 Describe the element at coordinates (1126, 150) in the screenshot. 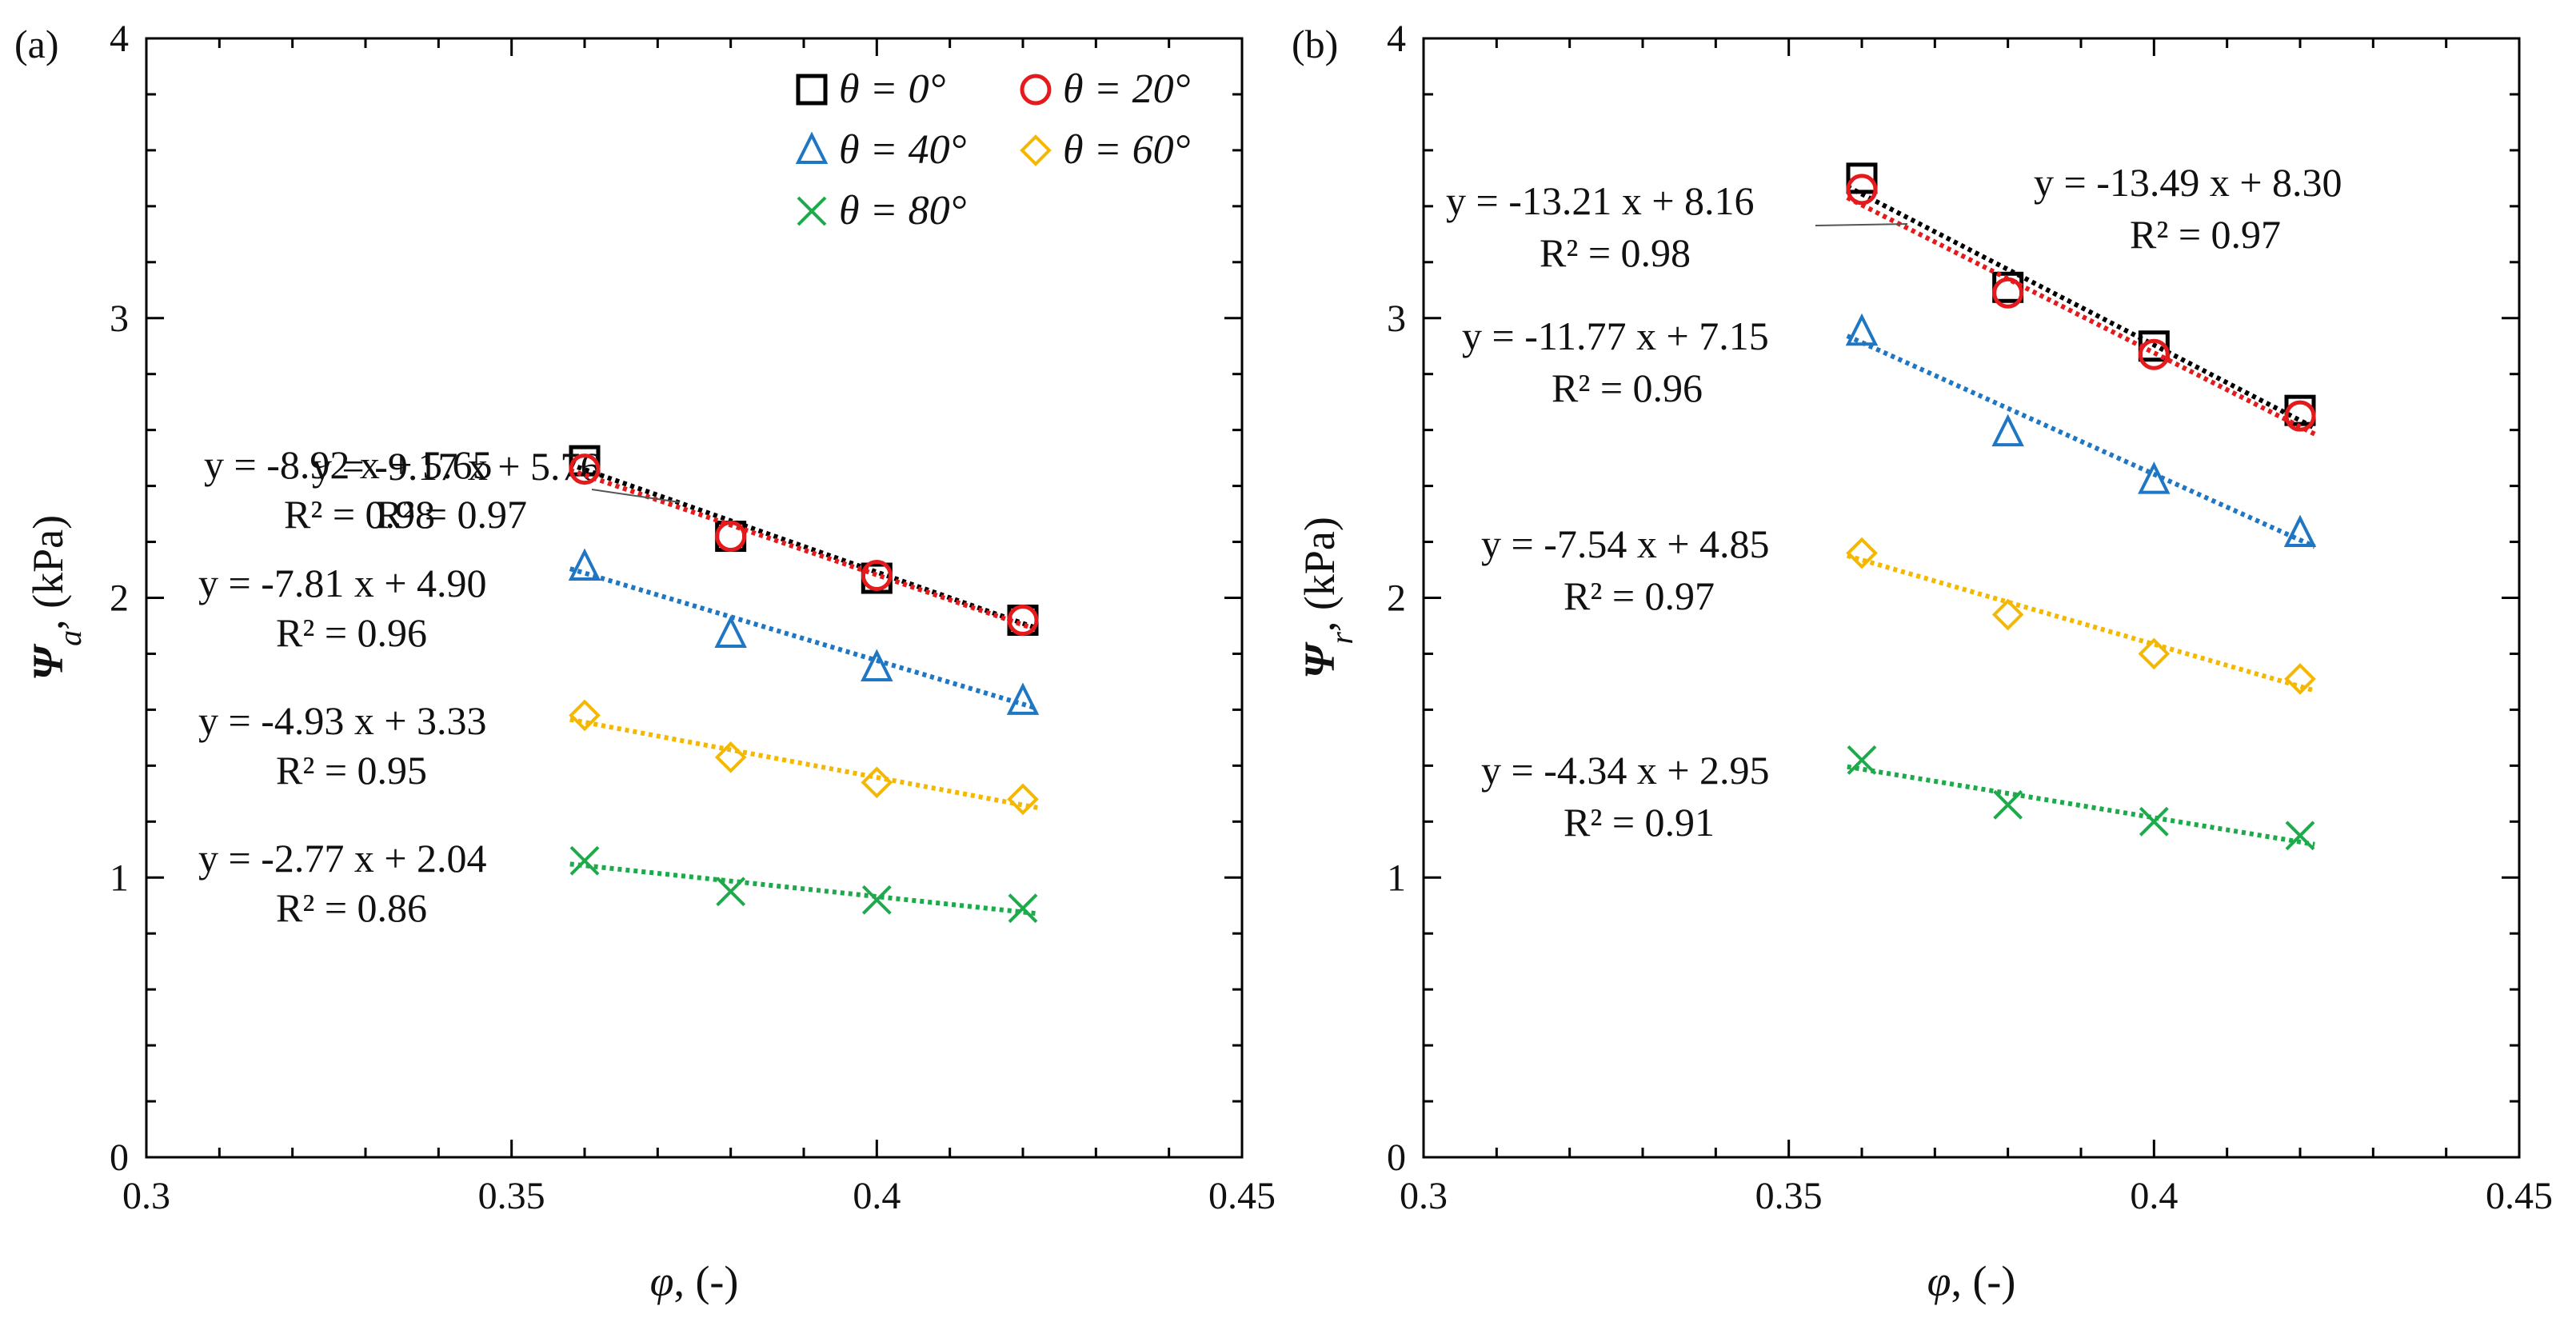

I see `legend-label: θ = 60°` at that location.